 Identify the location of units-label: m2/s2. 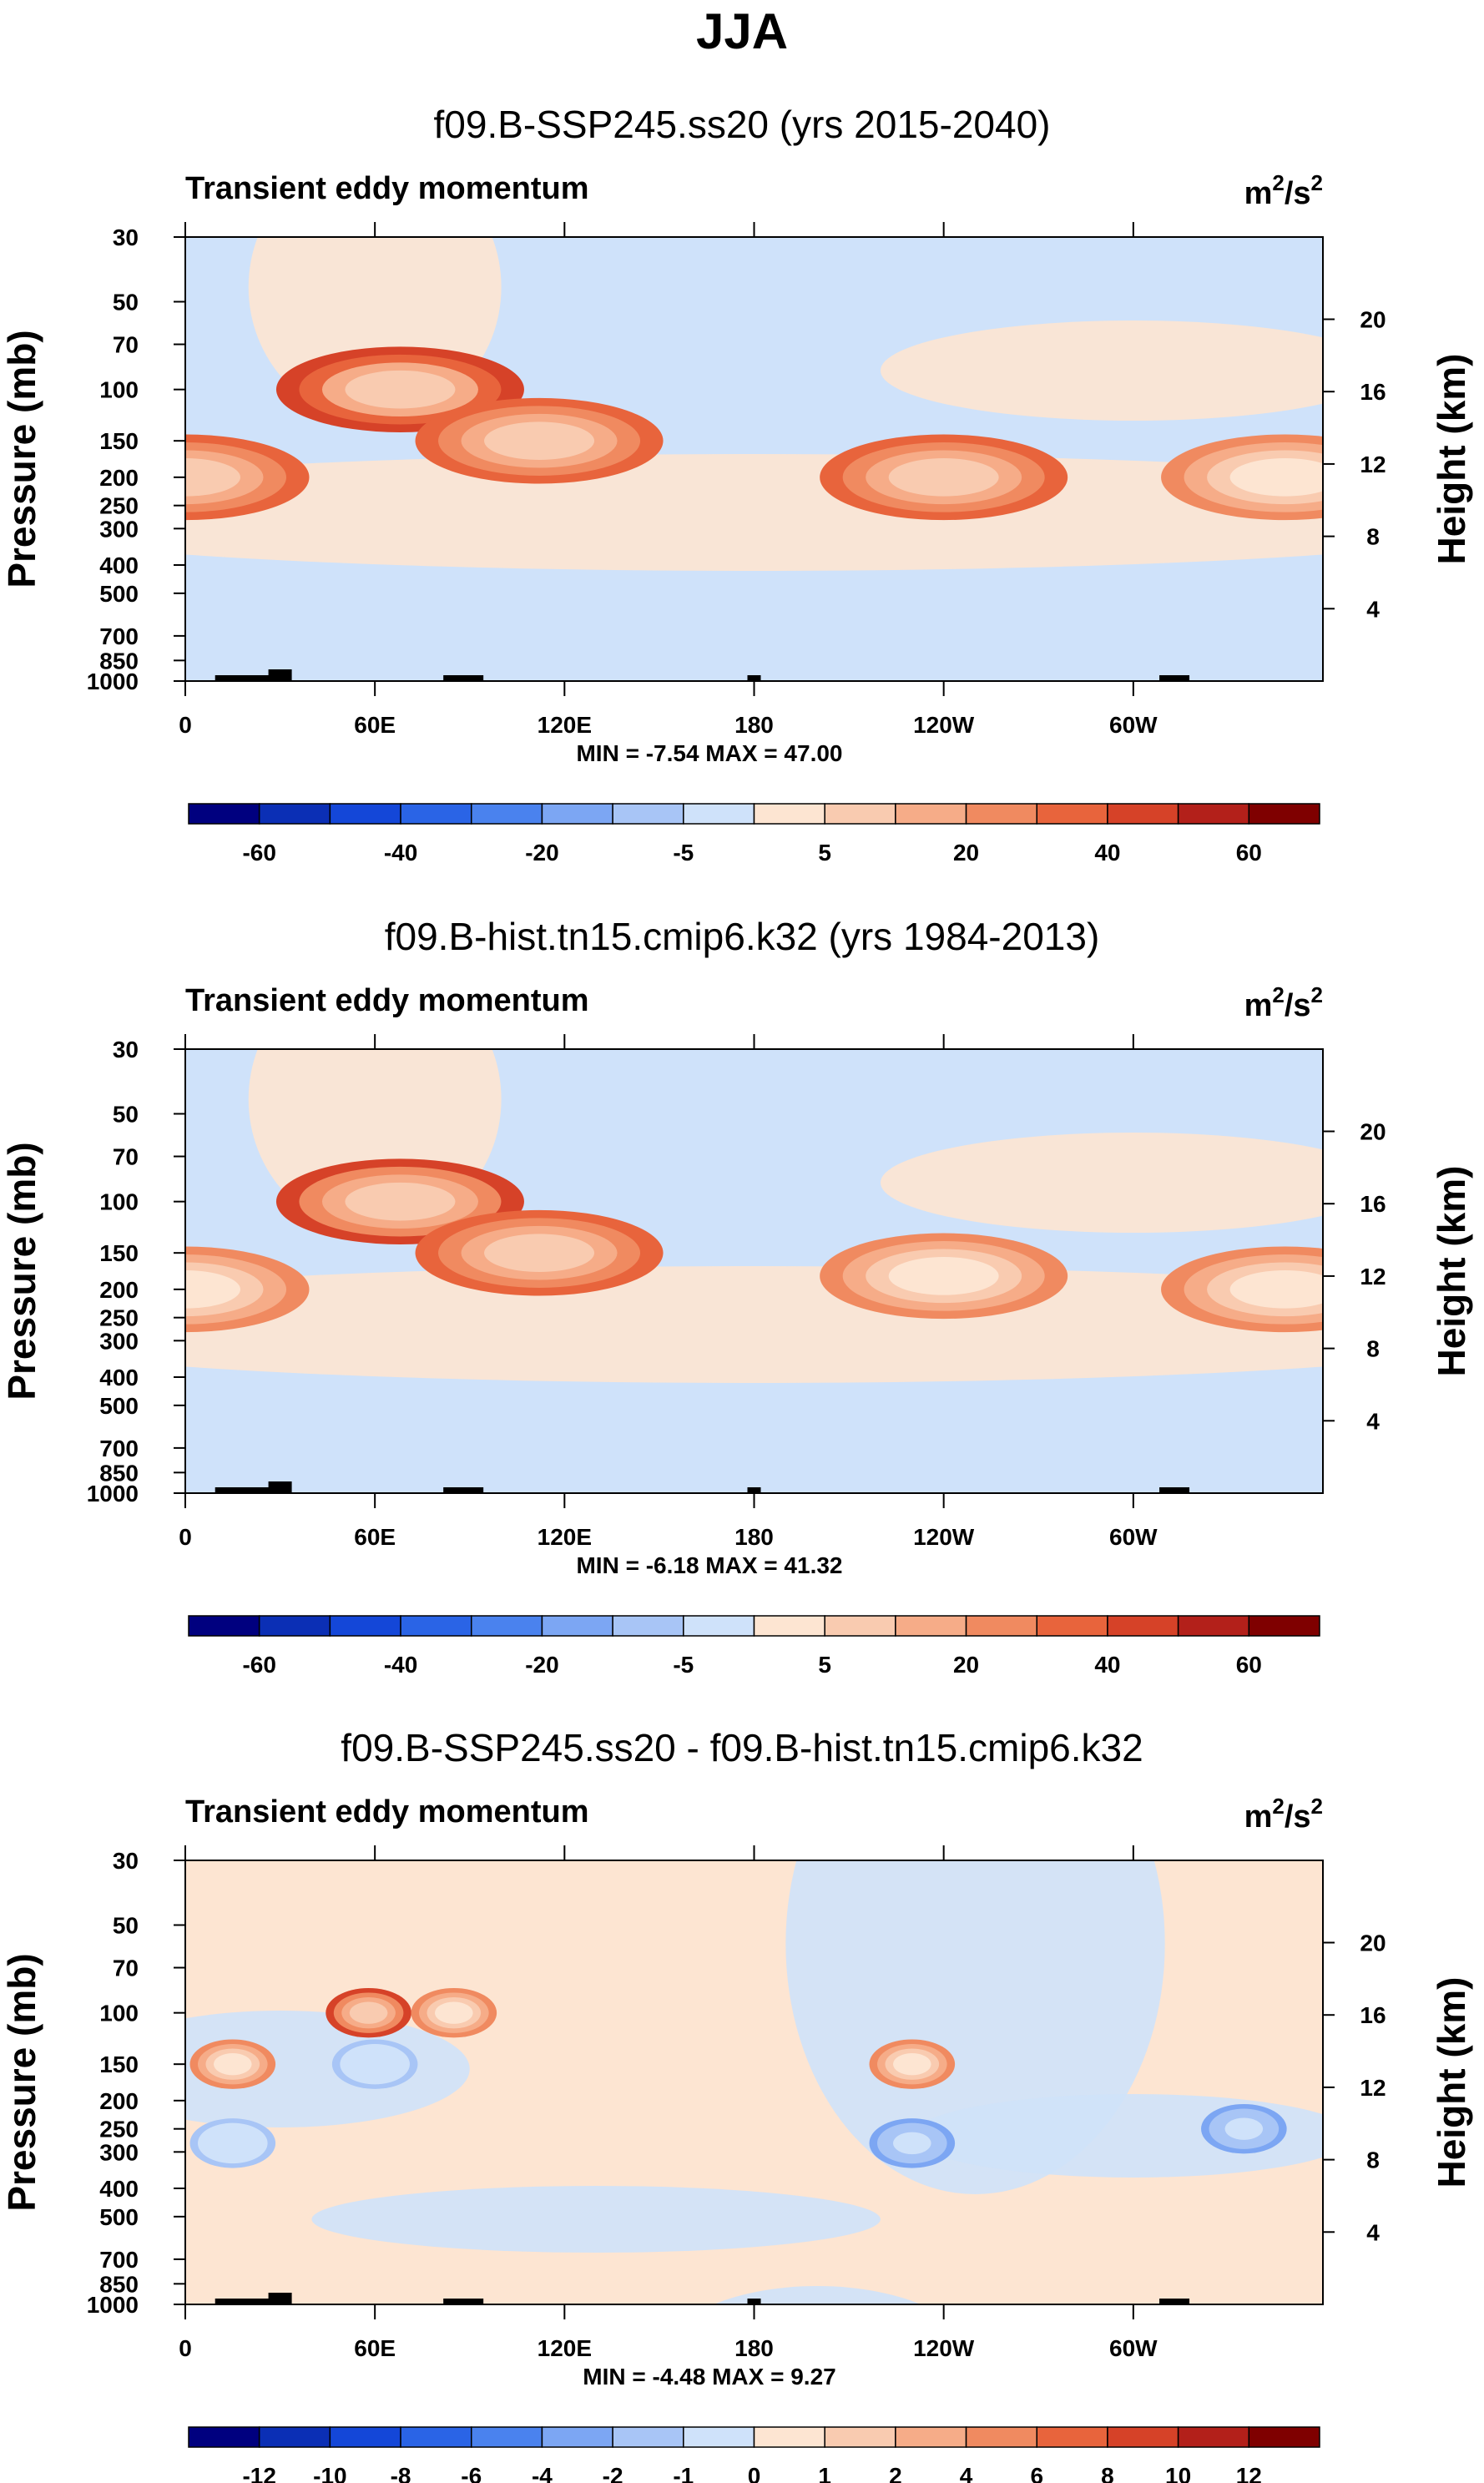
(1283, 191).